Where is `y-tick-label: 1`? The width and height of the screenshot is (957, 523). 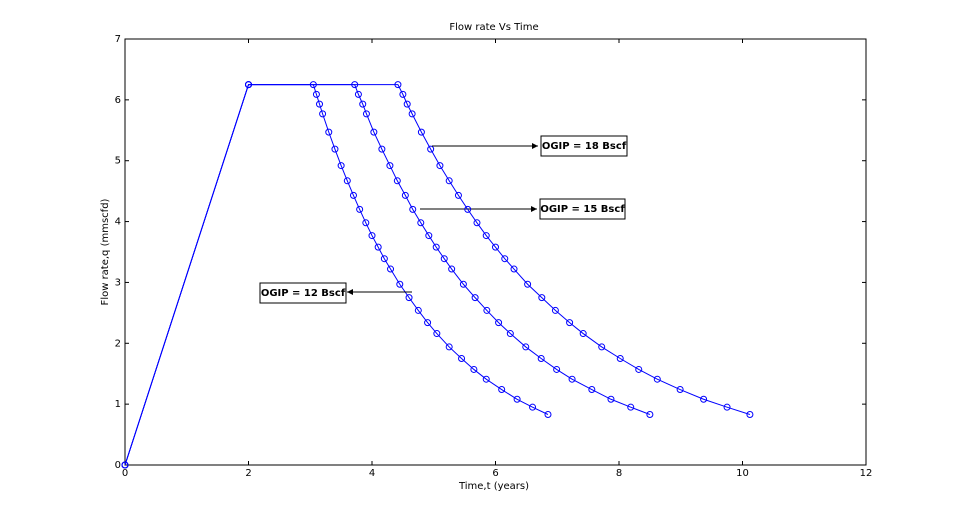 y-tick-label: 1 is located at coordinates (118, 404).